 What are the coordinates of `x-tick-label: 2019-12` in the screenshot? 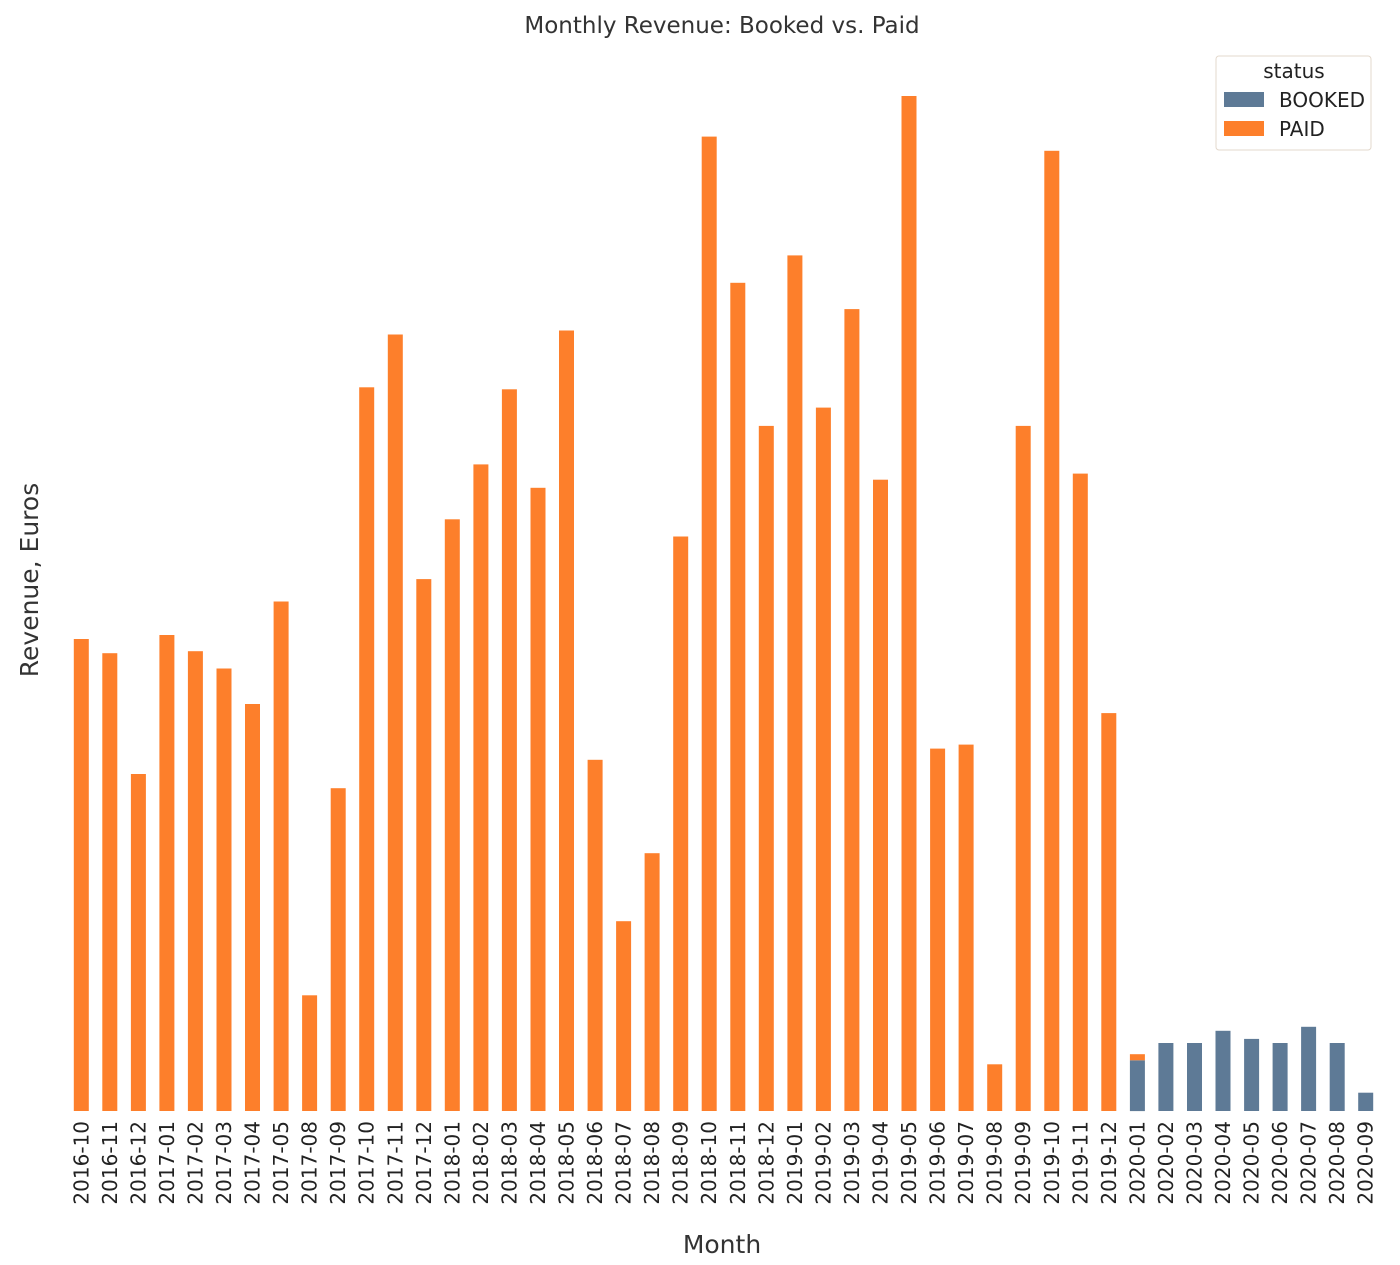 It's located at (1109, 1163).